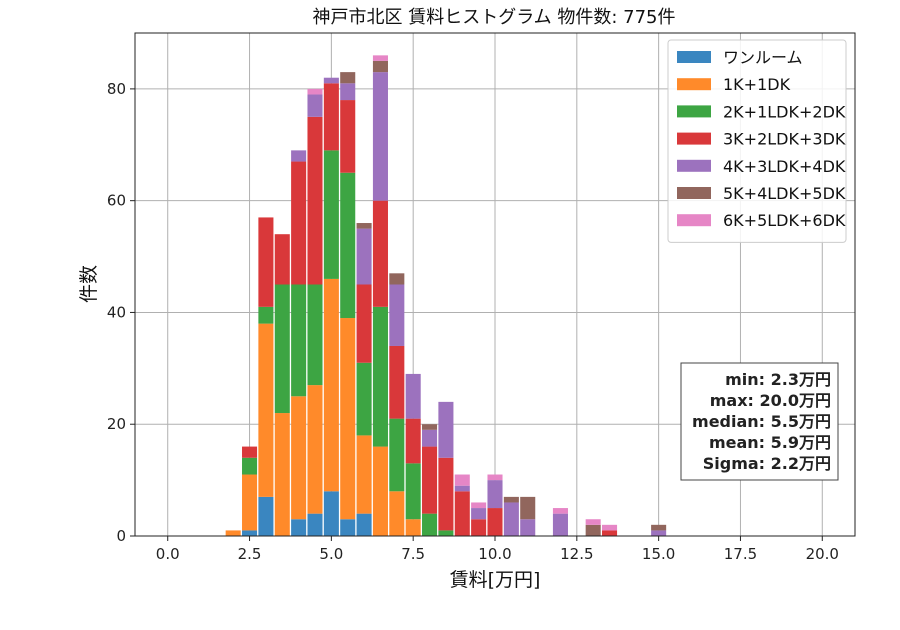  I want to click on stats-frame, so click(759, 421).